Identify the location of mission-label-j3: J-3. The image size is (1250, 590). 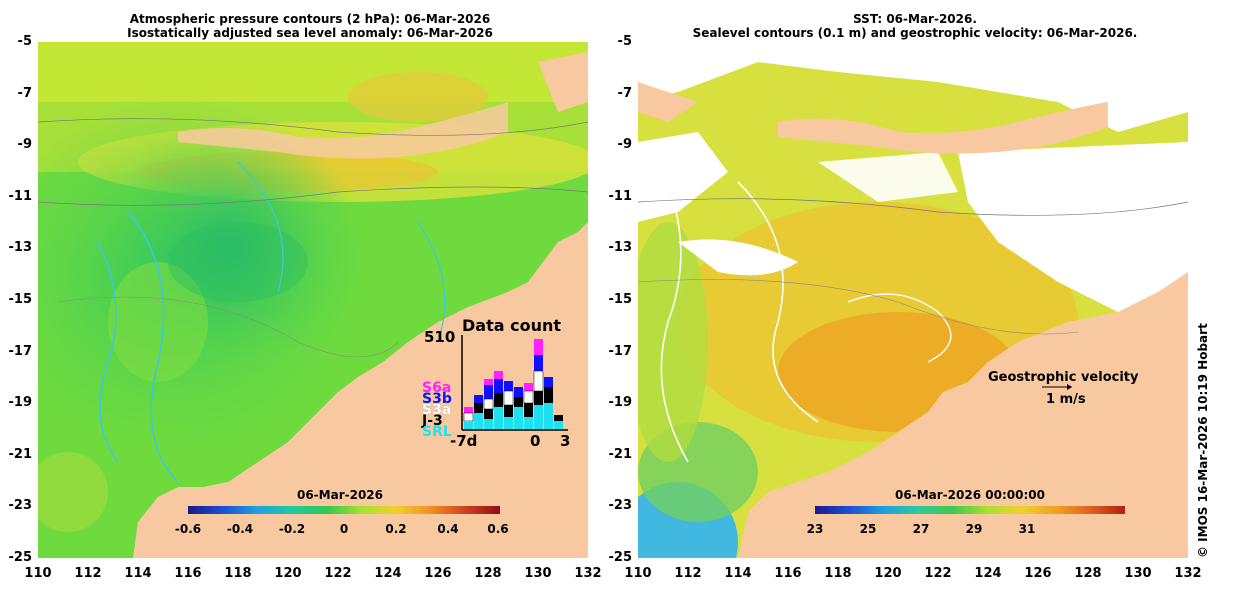
(432, 421).